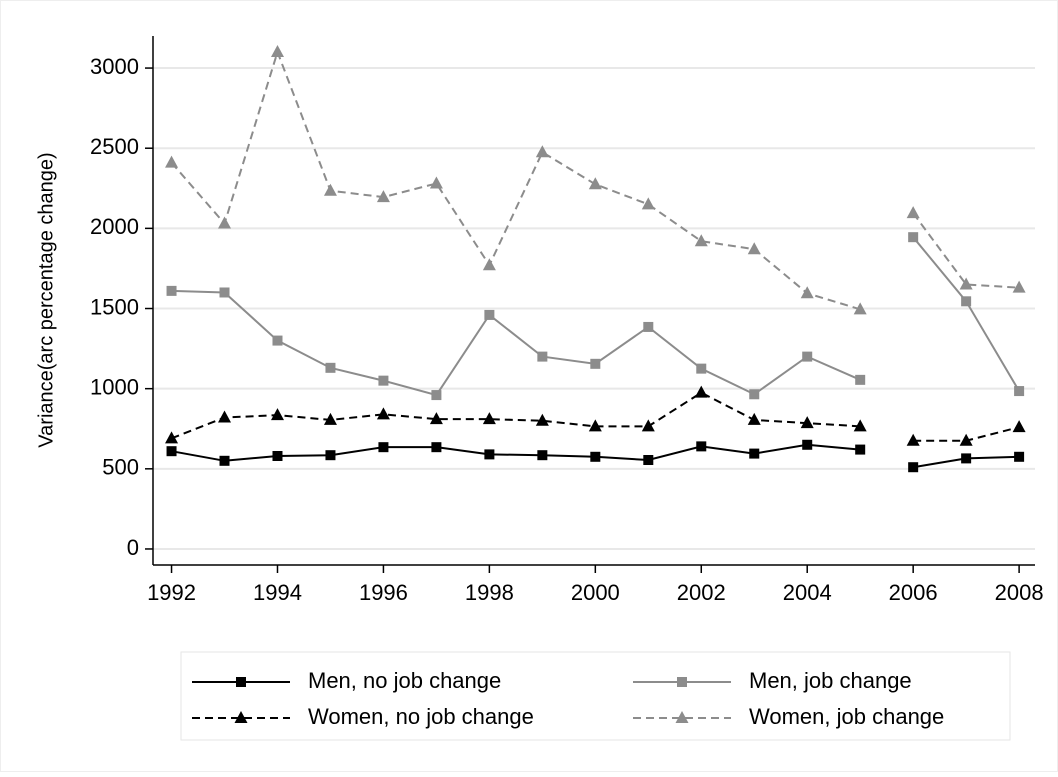 The width and height of the screenshot is (1058, 777). Describe the element at coordinates (595, 592) in the screenshot. I see `x-tick-label: 2000` at that location.